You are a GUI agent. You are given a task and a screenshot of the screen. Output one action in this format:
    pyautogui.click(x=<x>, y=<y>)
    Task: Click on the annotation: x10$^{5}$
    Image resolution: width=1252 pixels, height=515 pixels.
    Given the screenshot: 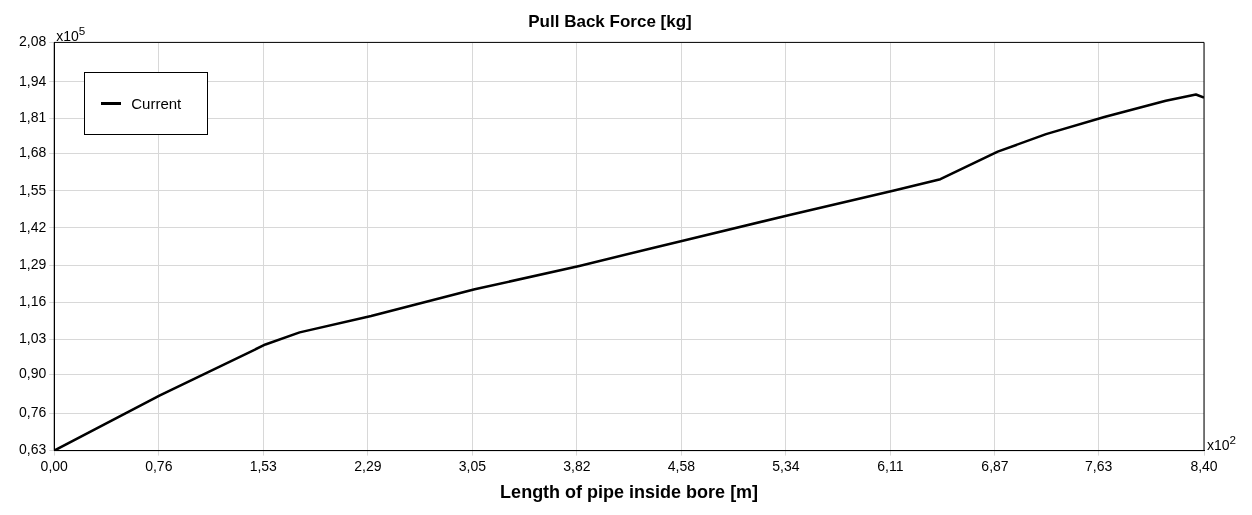 What is the action you would take?
    pyautogui.click(x=71, y=34)
    